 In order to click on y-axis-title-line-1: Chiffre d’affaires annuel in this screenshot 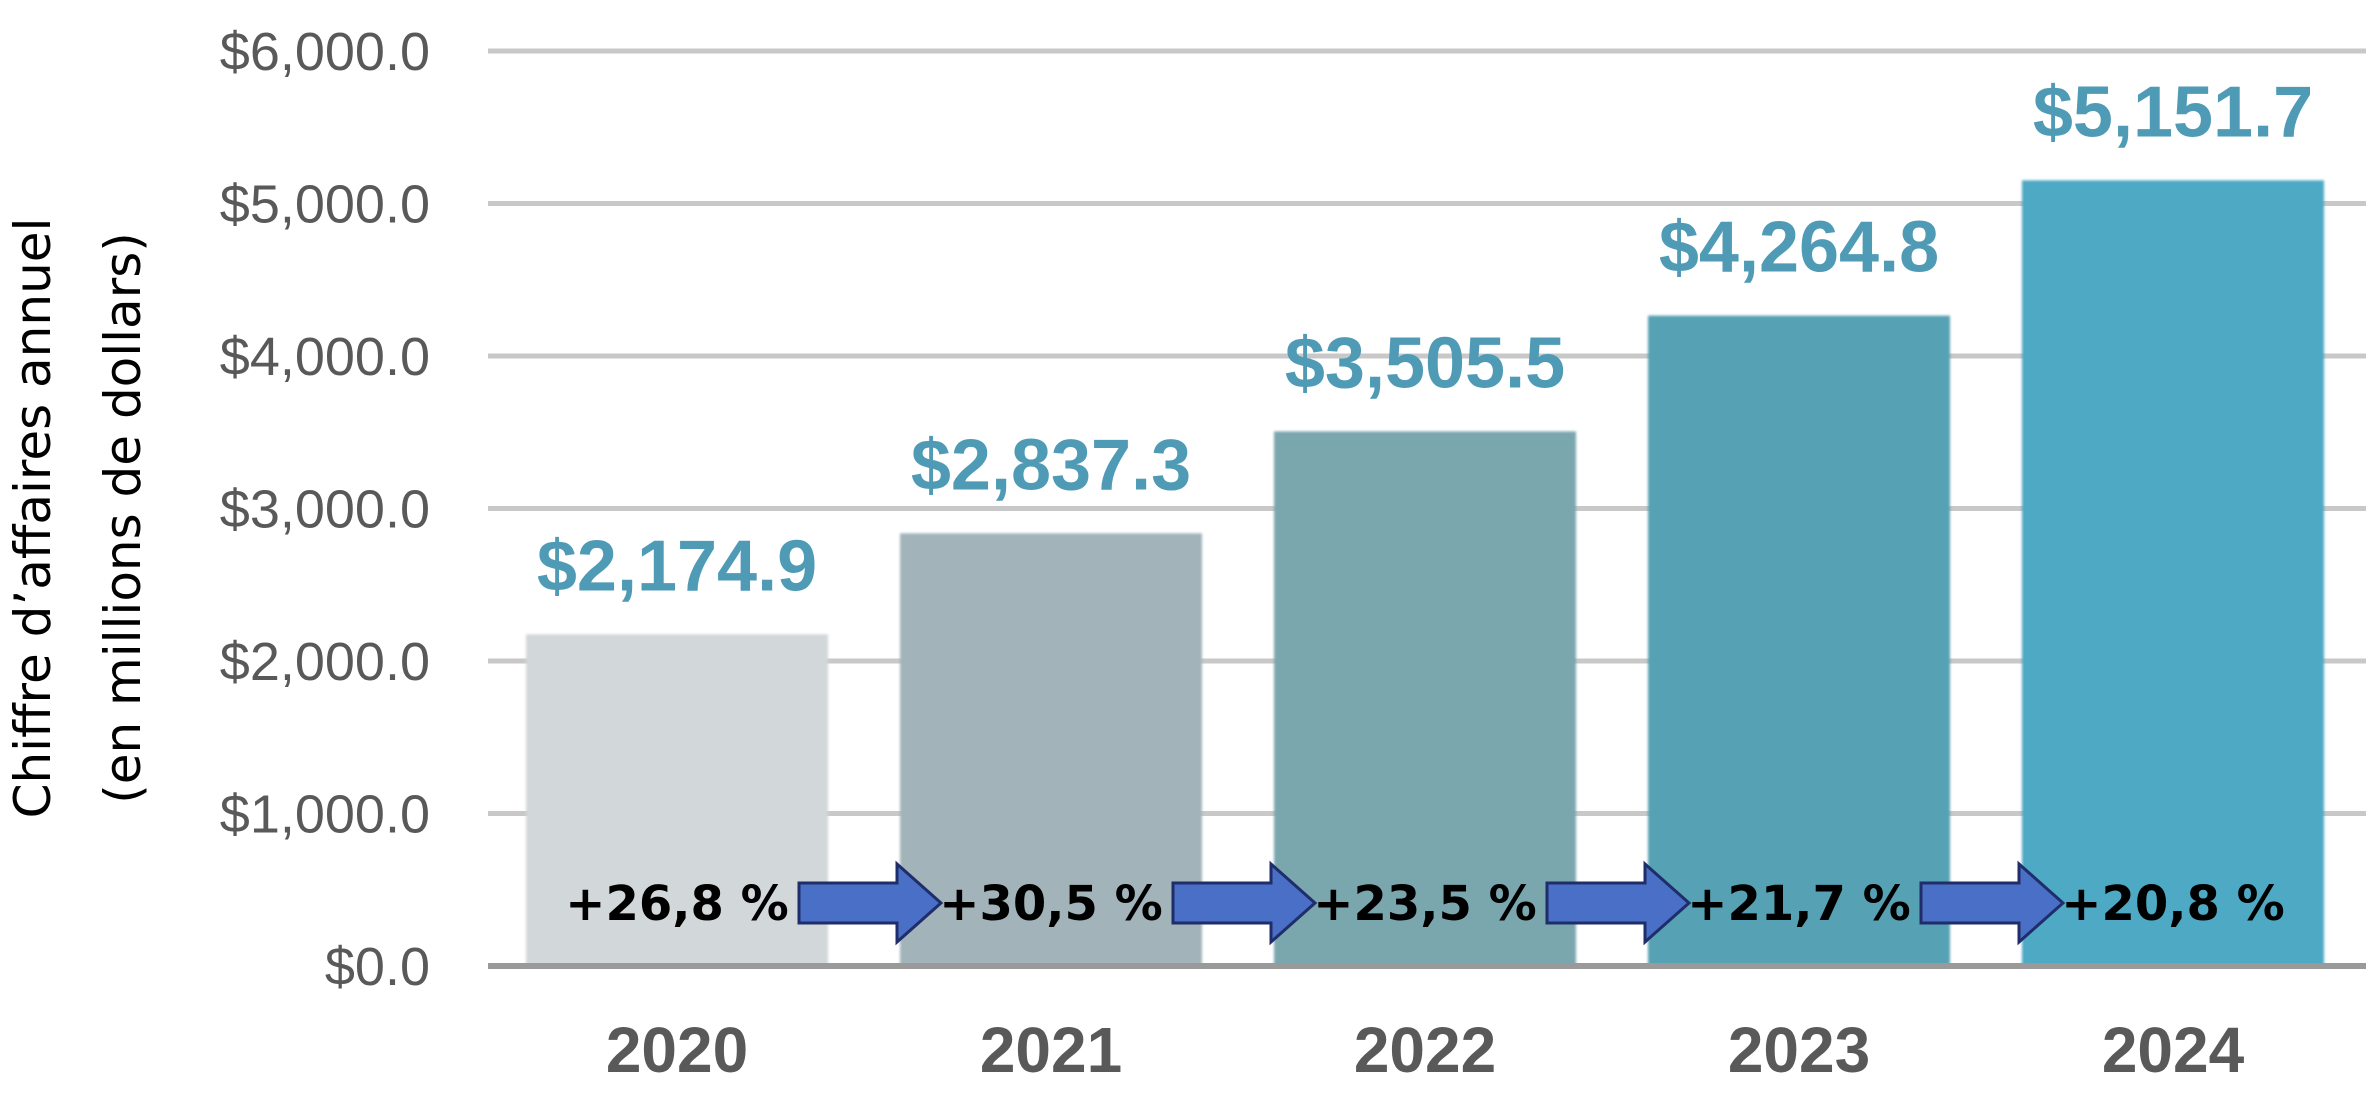, I will do `click(33, 518)`.